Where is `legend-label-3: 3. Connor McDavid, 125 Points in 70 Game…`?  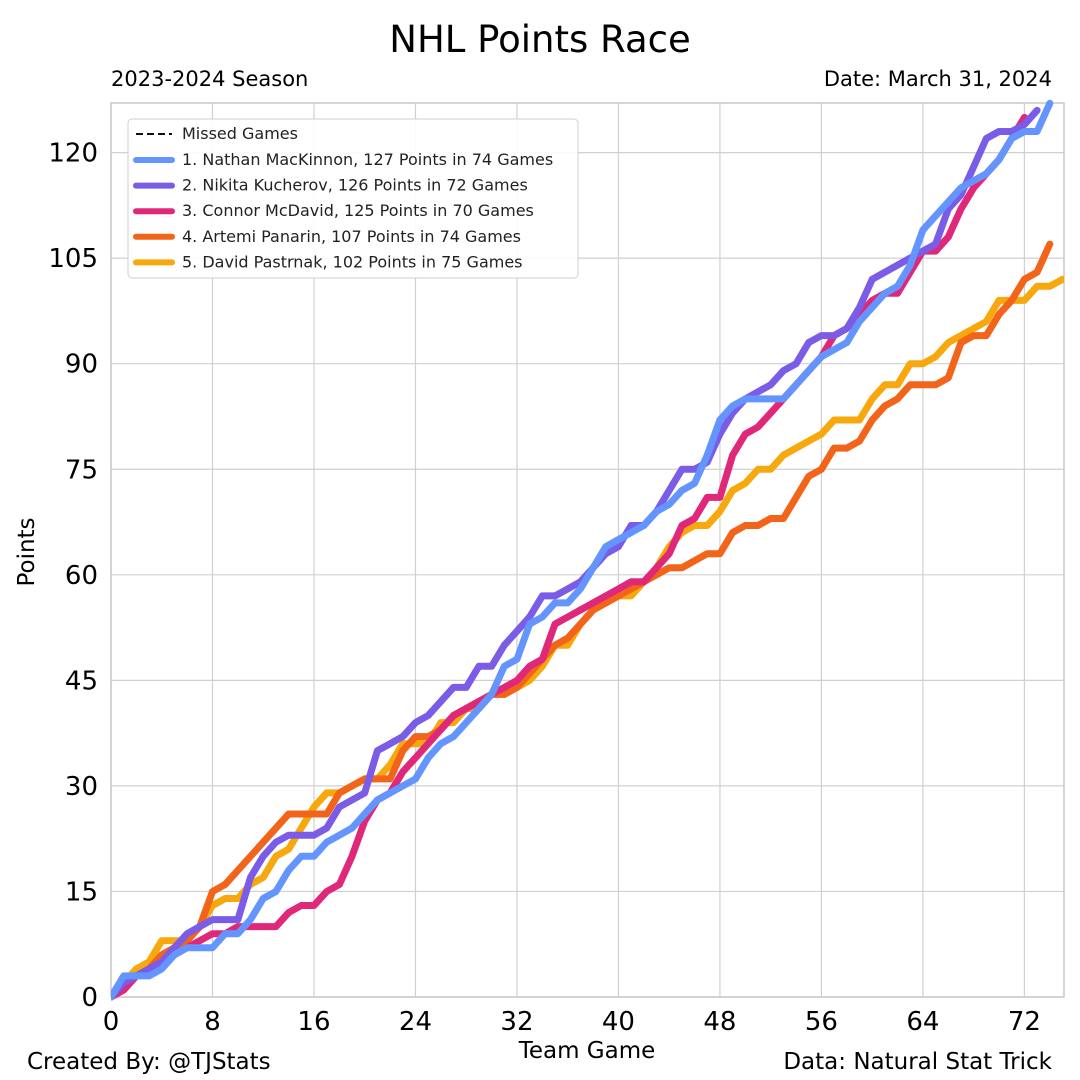 legend-label-3: 3. Connor McDavid, 125 Points in 70 Game… is located at coordinates (358, 210).